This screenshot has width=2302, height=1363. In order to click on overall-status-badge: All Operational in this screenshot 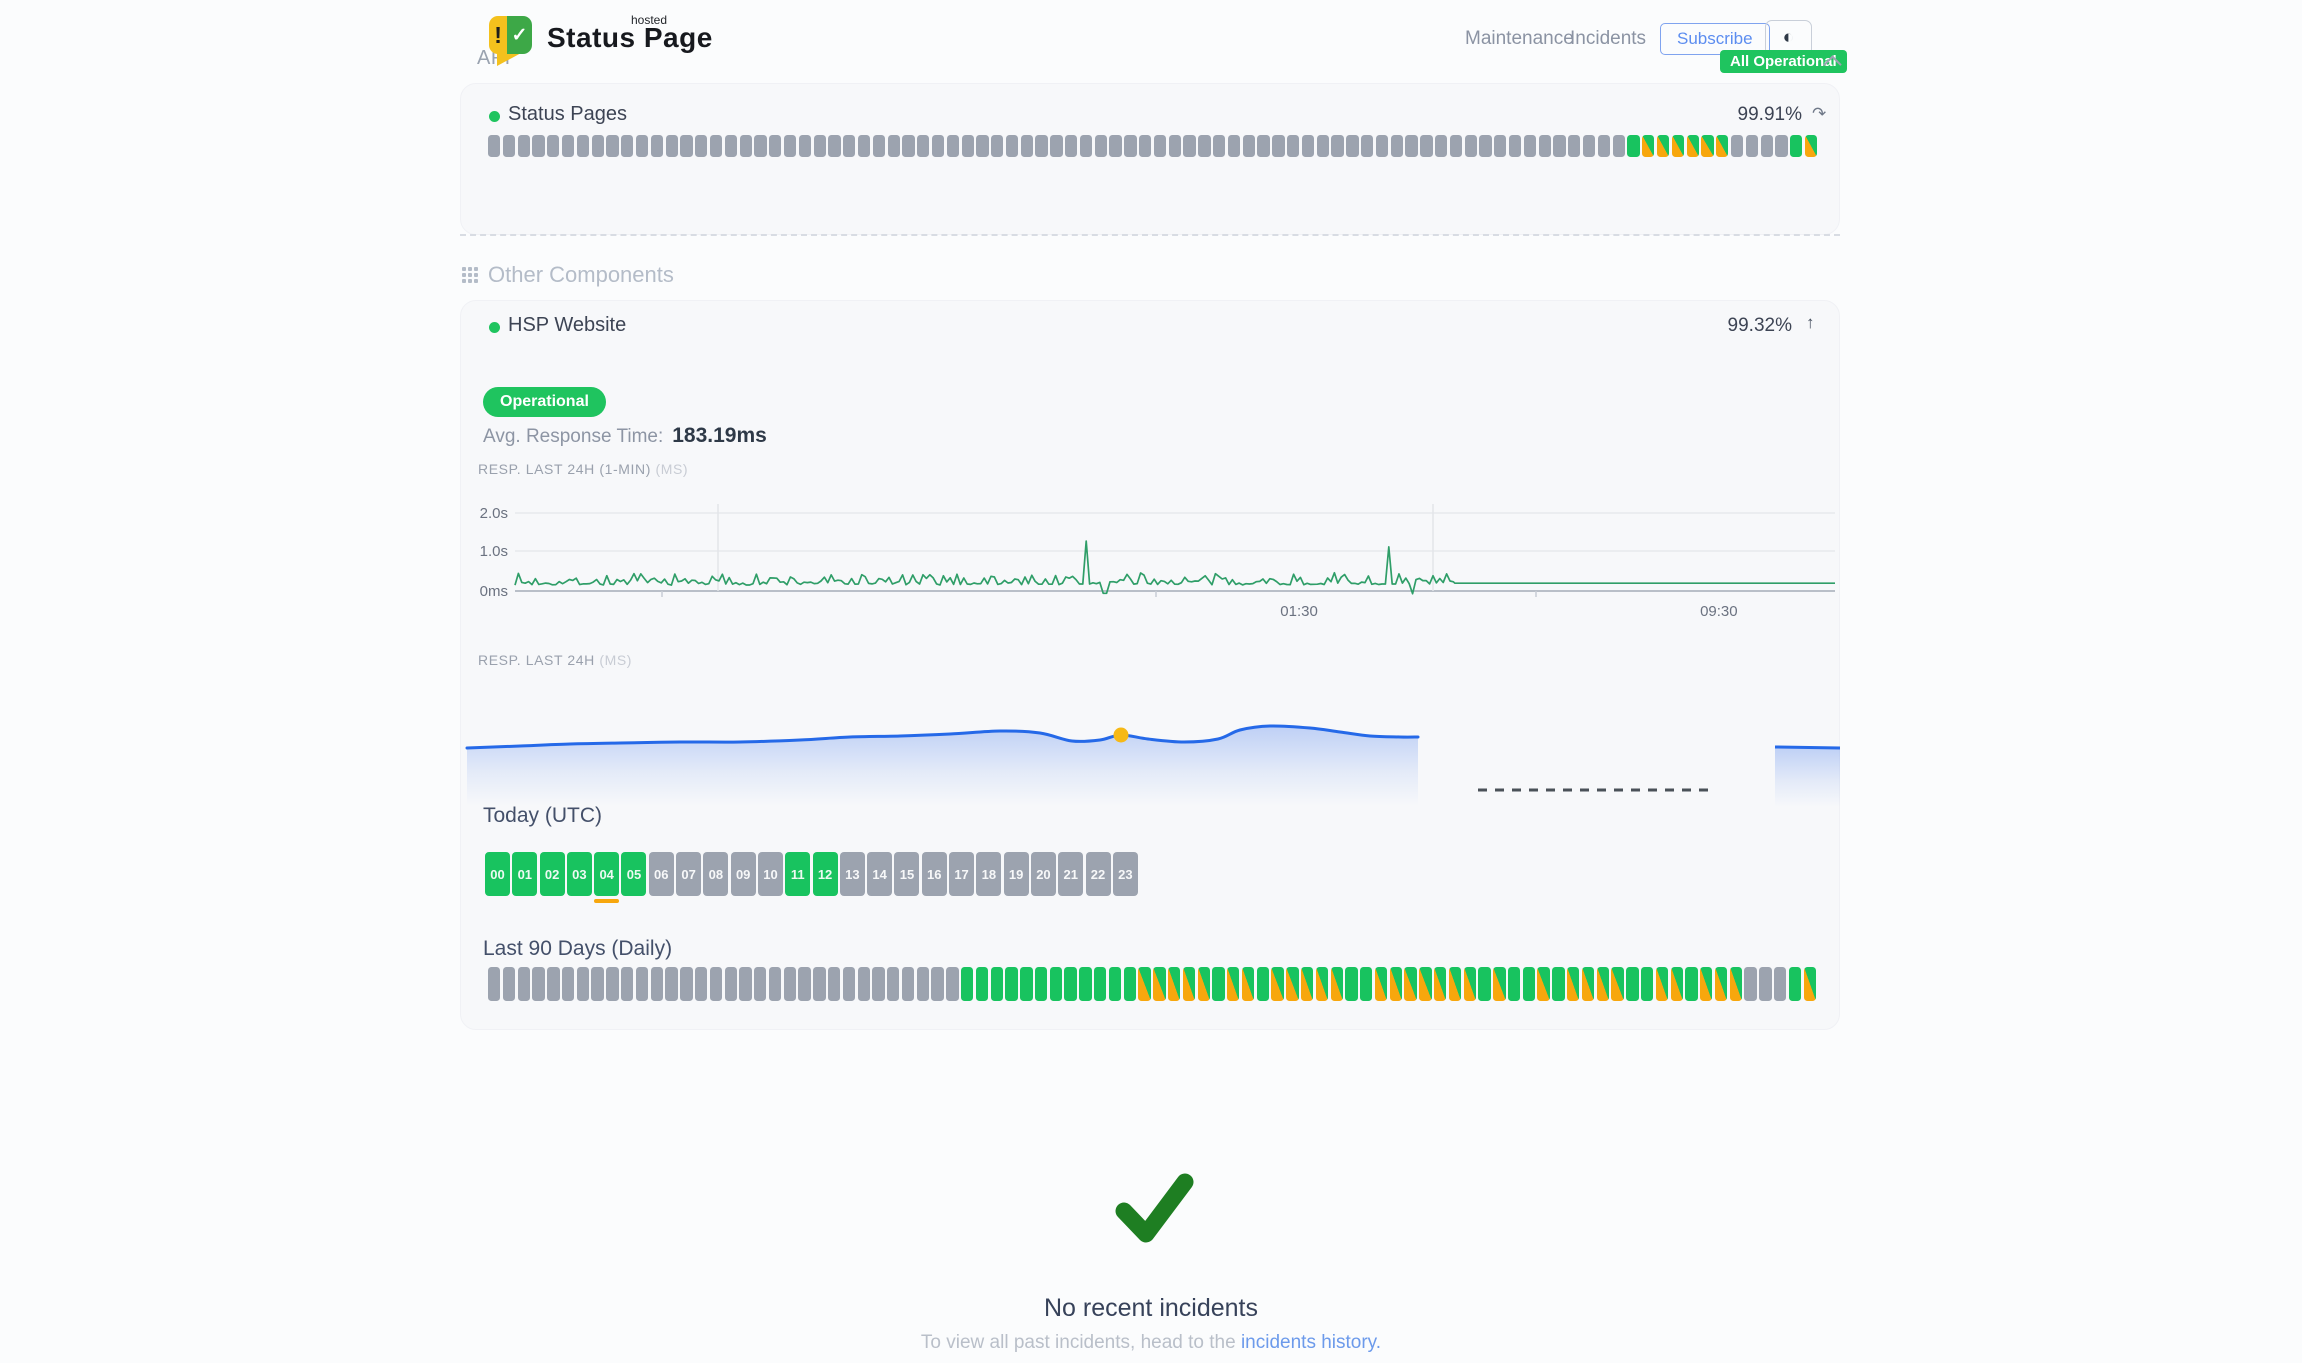, I will do `click(1783, 61)`.